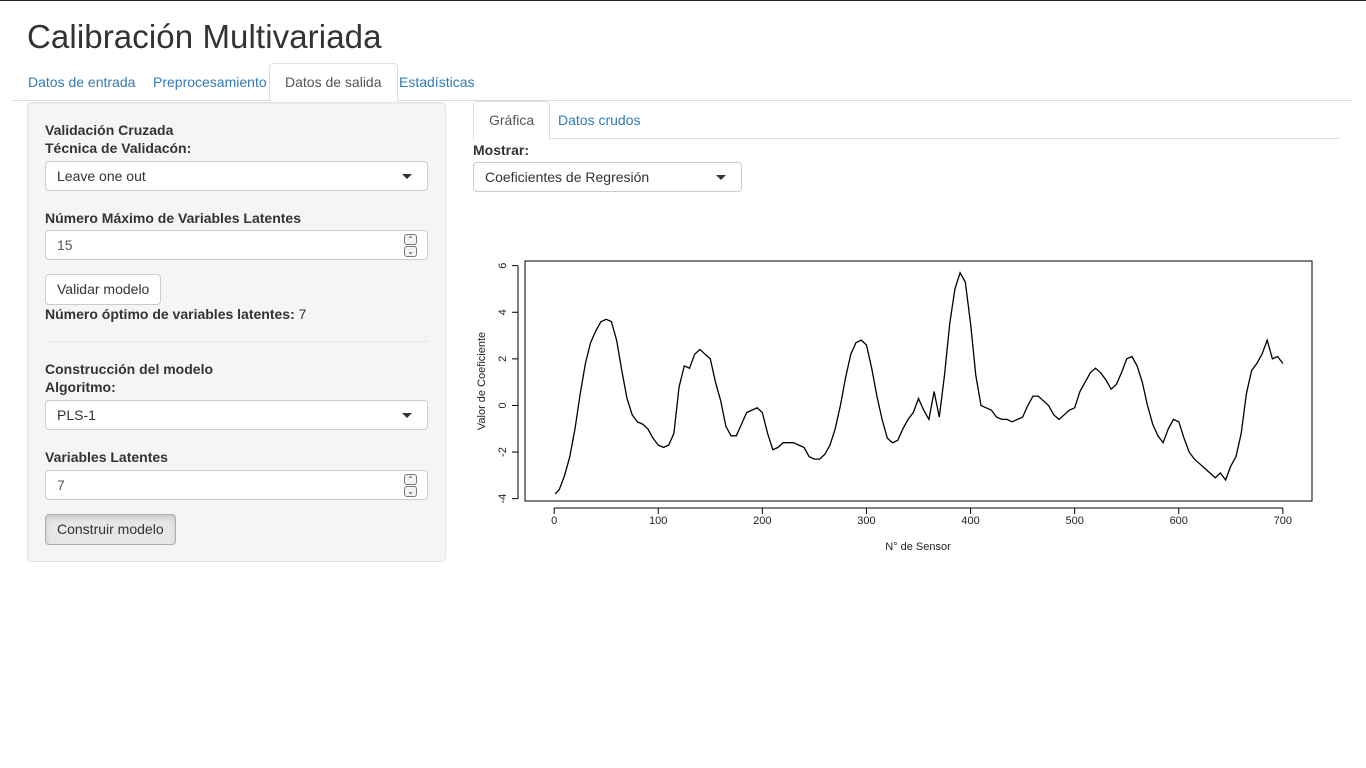  I want to click on build-model-button: Construir modelo, so click(110, 529).